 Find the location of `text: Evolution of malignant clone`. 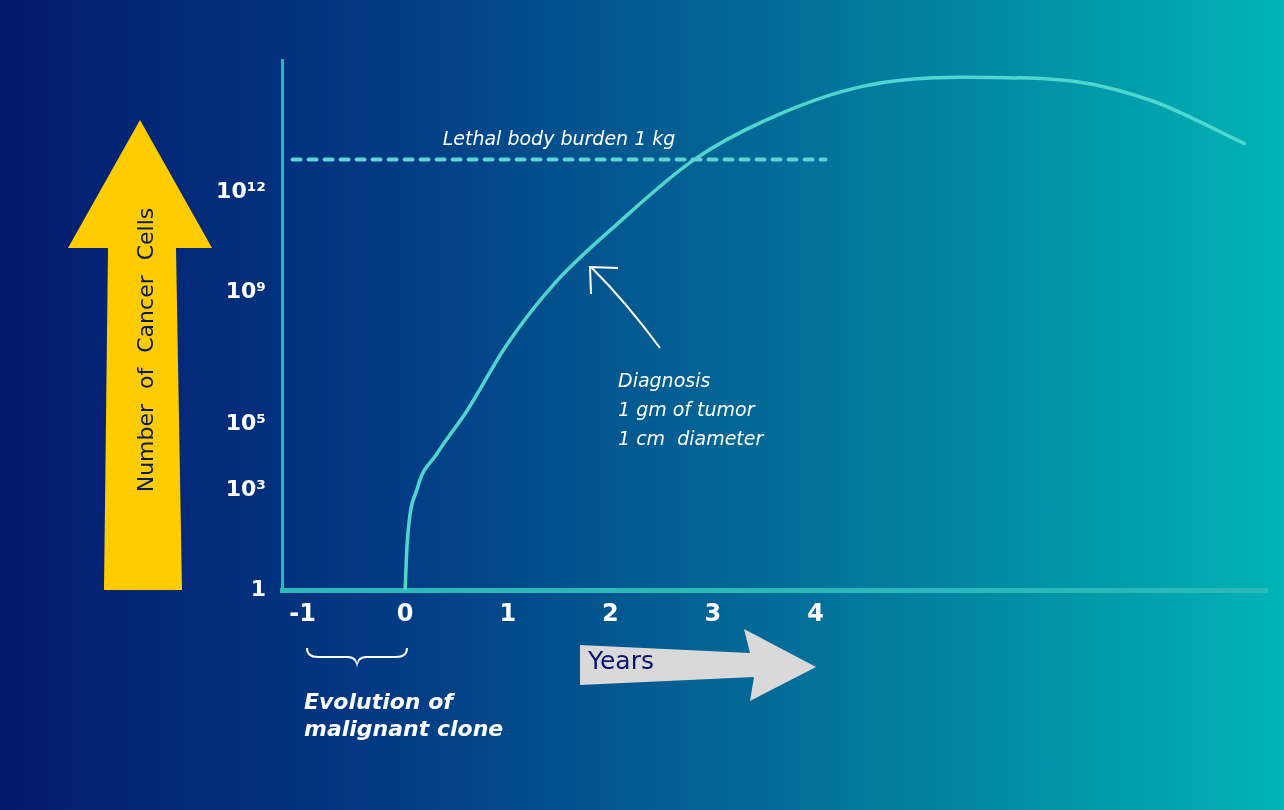

text: Evolution of malignant clone is located at coordinates (404, 715).